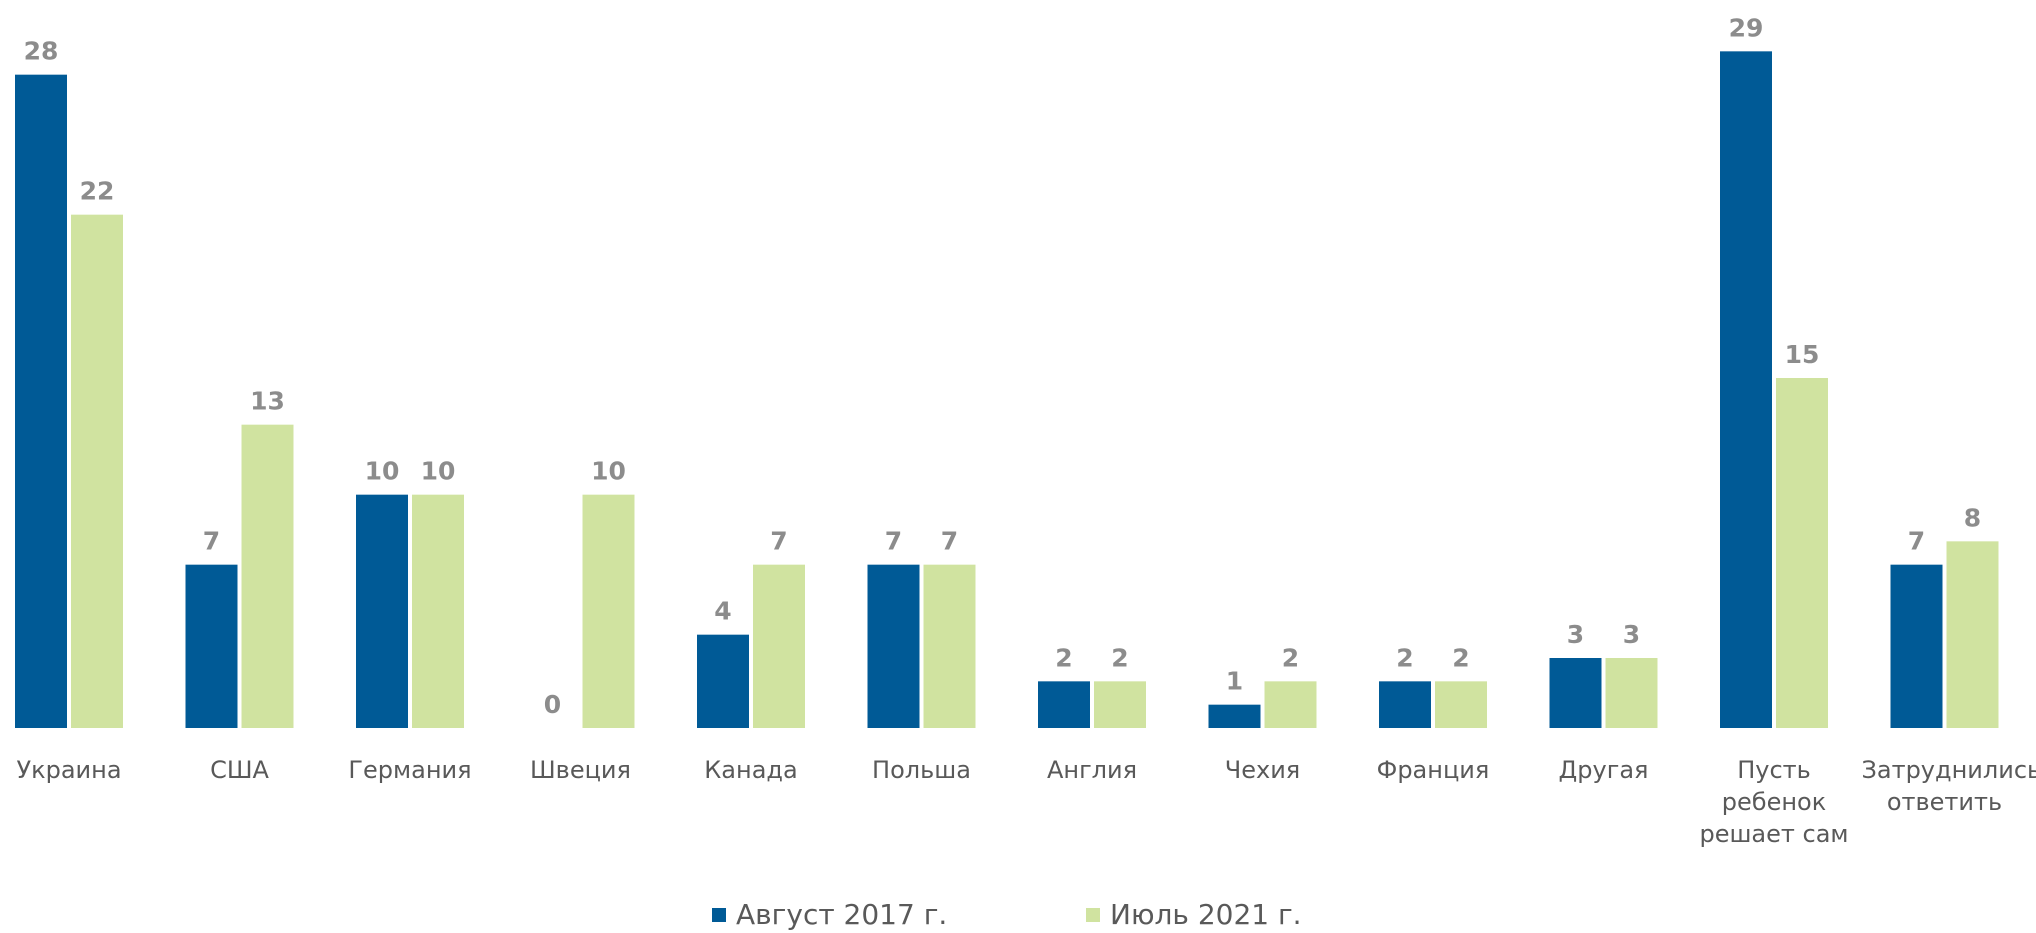  What do you see at coordinates (1948, 786) in the screenshot?
I see `x-tick-label: Затруднились ответить` at bounding box center [1948, 786].